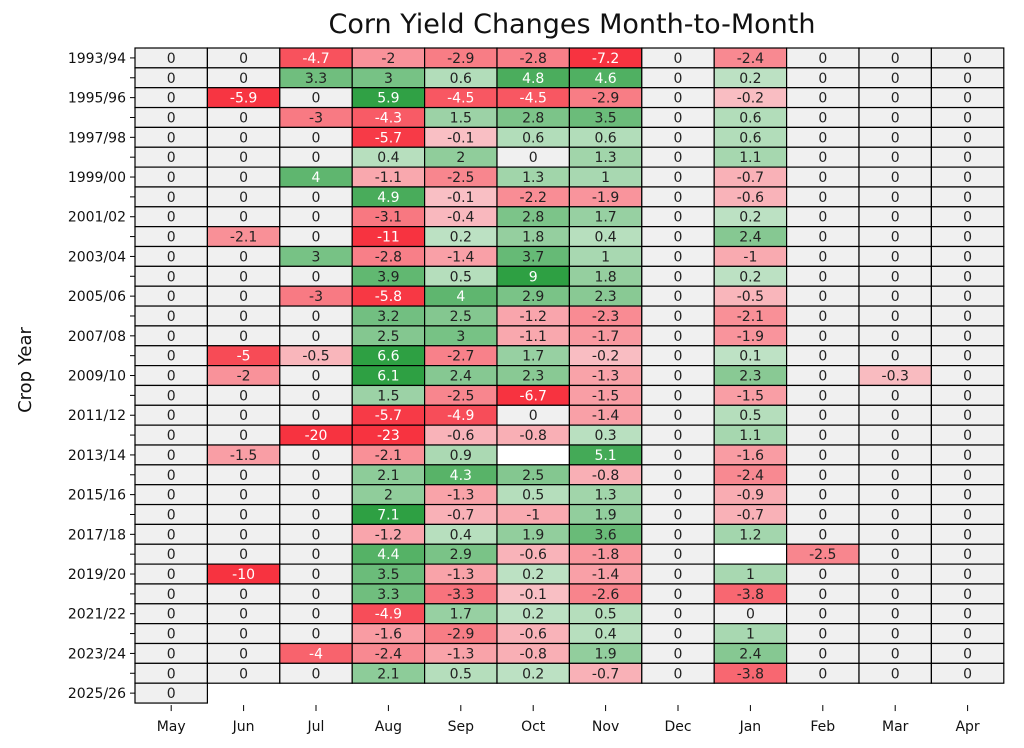  What do you see at coordinates (460, 178) in the screenshot?
I see `cell-value-label: -2.5` at bounding box center [460, 178].